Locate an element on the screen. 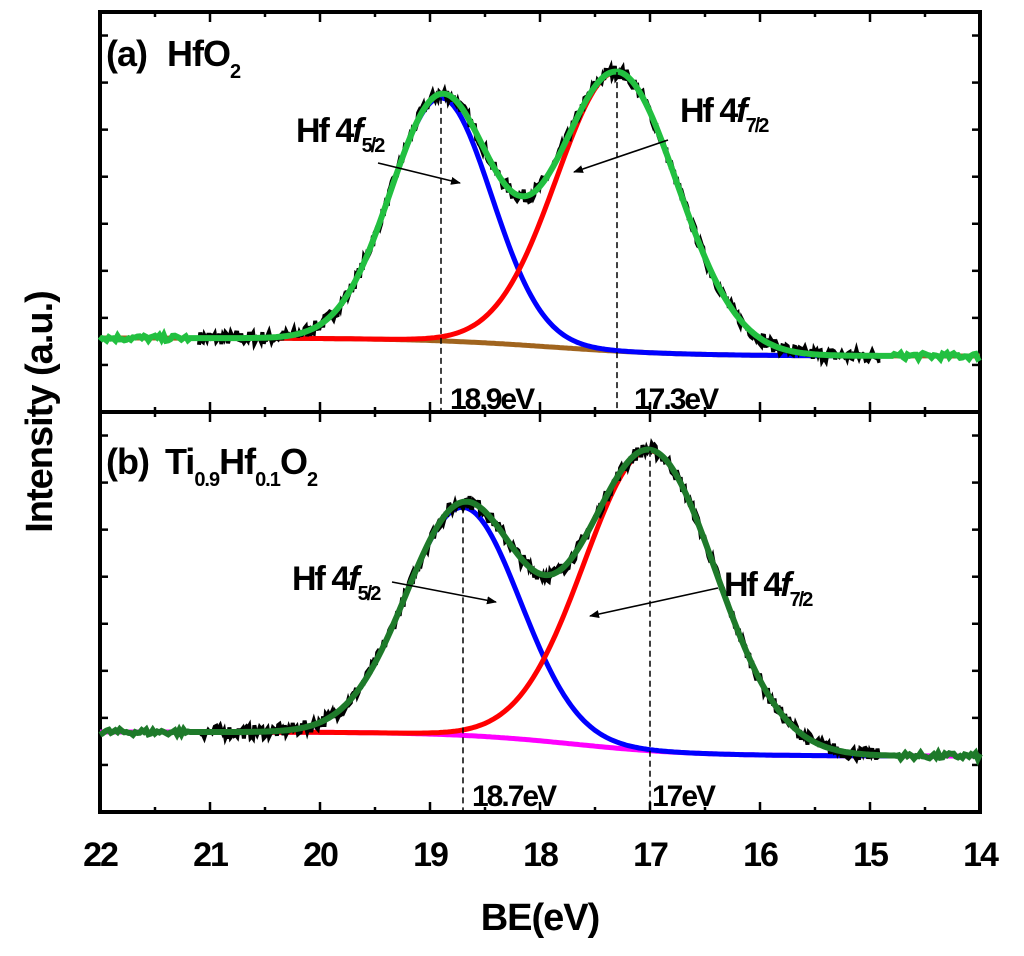 This screenshot has height=956, width=1024. panel-b-peak-markers is located at coordinates (556, 631).